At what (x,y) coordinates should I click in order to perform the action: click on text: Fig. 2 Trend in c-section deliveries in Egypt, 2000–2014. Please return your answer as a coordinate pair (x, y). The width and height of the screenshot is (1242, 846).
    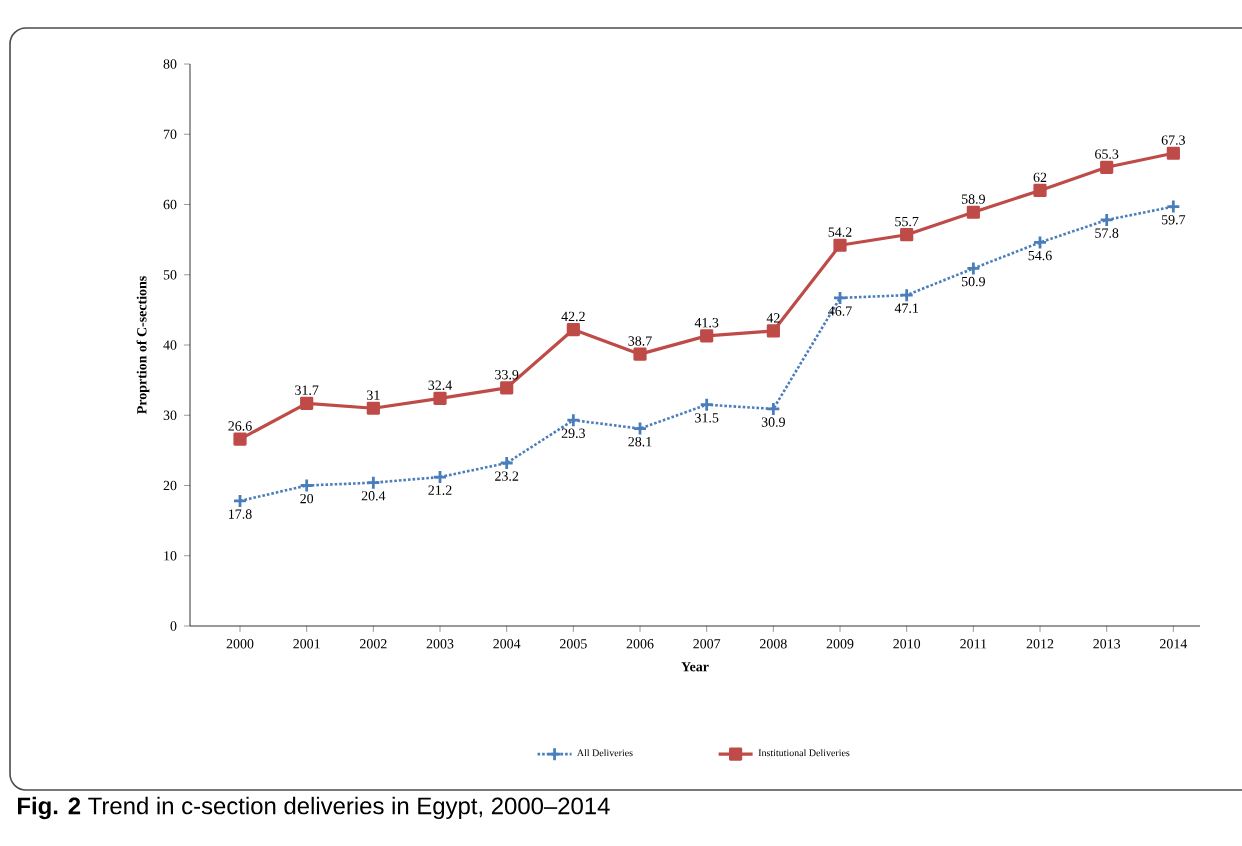
    Looking at the image, I should click on (314, 808).